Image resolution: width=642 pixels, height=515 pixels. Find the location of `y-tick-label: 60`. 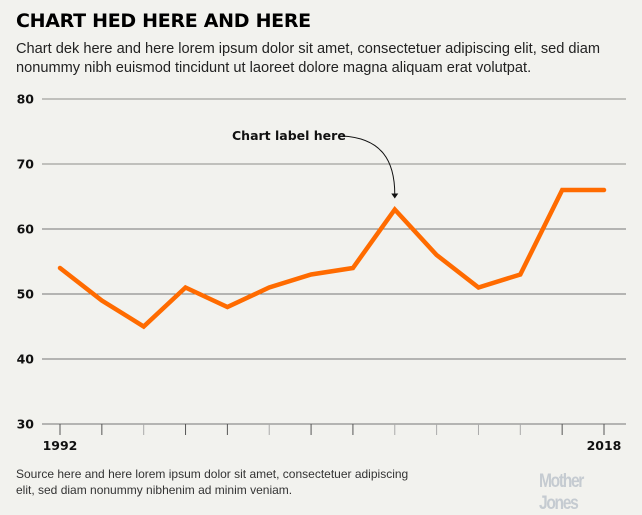

y-tick-label: 60 is located at coordinates (26, 229).